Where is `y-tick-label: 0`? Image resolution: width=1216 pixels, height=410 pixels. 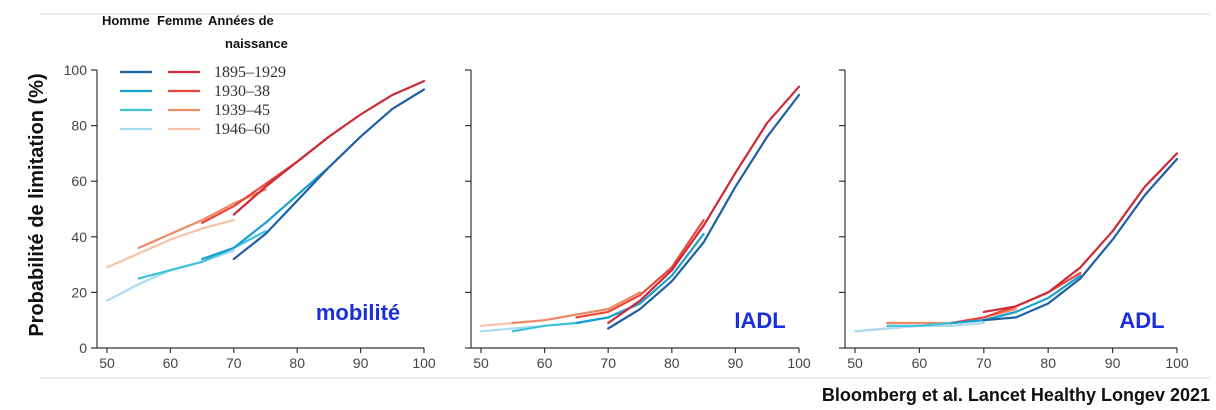
y-tick-label: 0 is located at coordinates (83, 348).